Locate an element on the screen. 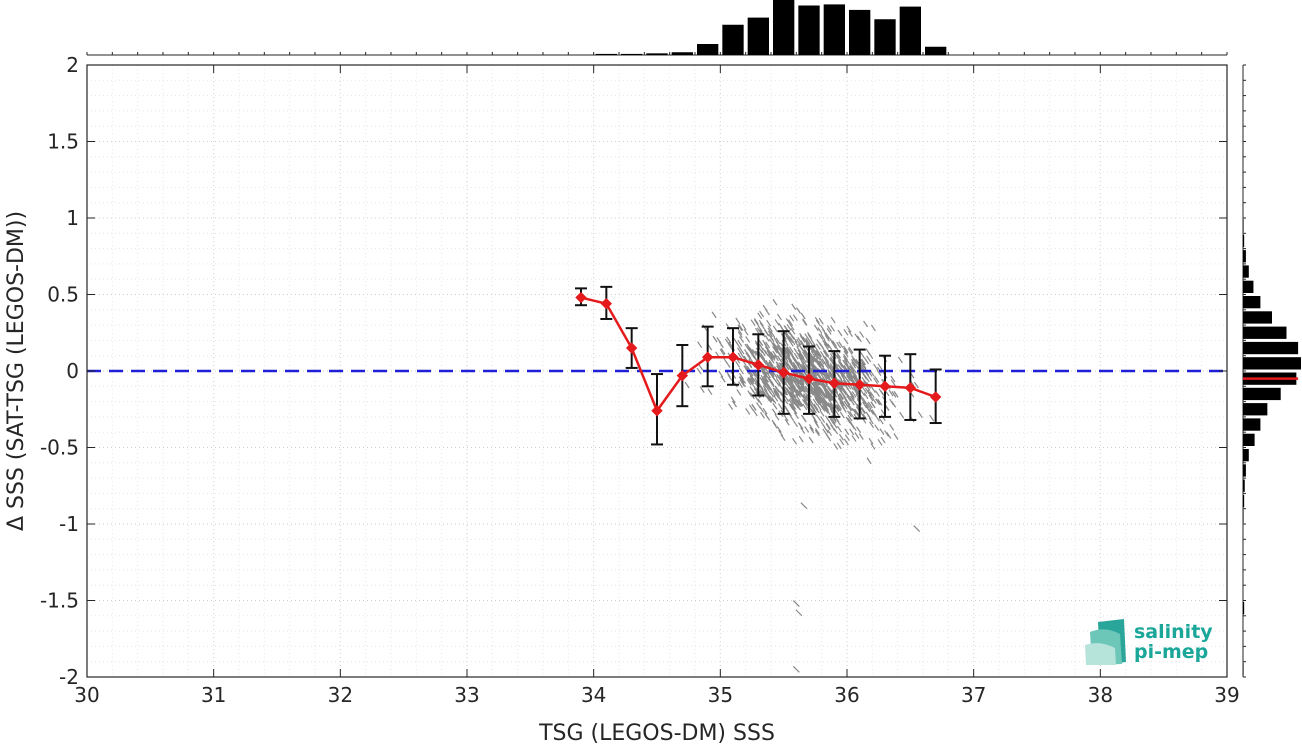 The height and width of the screenshot is (745, 1302). top-hist-bar is located at coordinates (910, 31).